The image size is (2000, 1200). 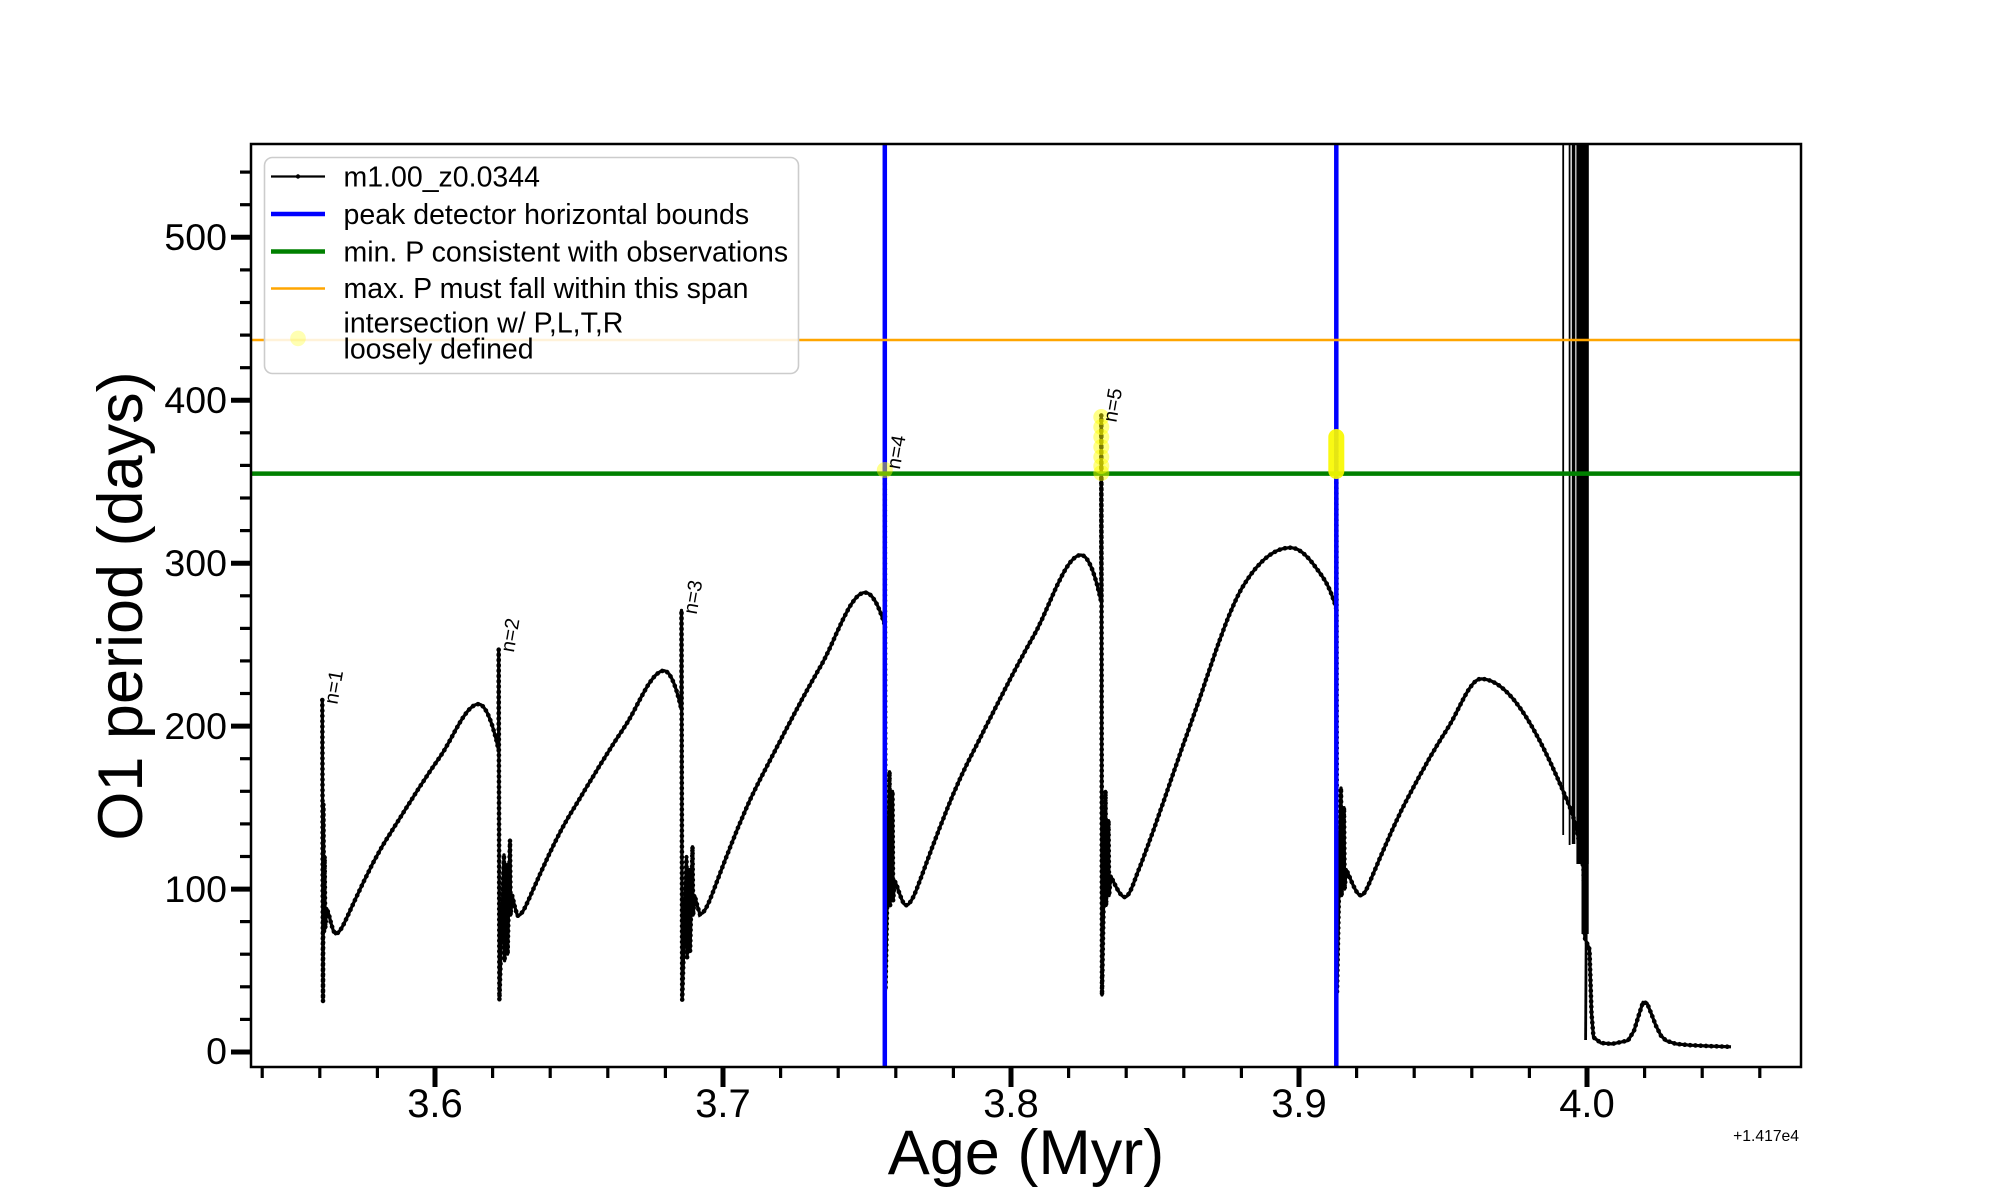 I want to click on svg-text: 100, so click(x=195, y=889).